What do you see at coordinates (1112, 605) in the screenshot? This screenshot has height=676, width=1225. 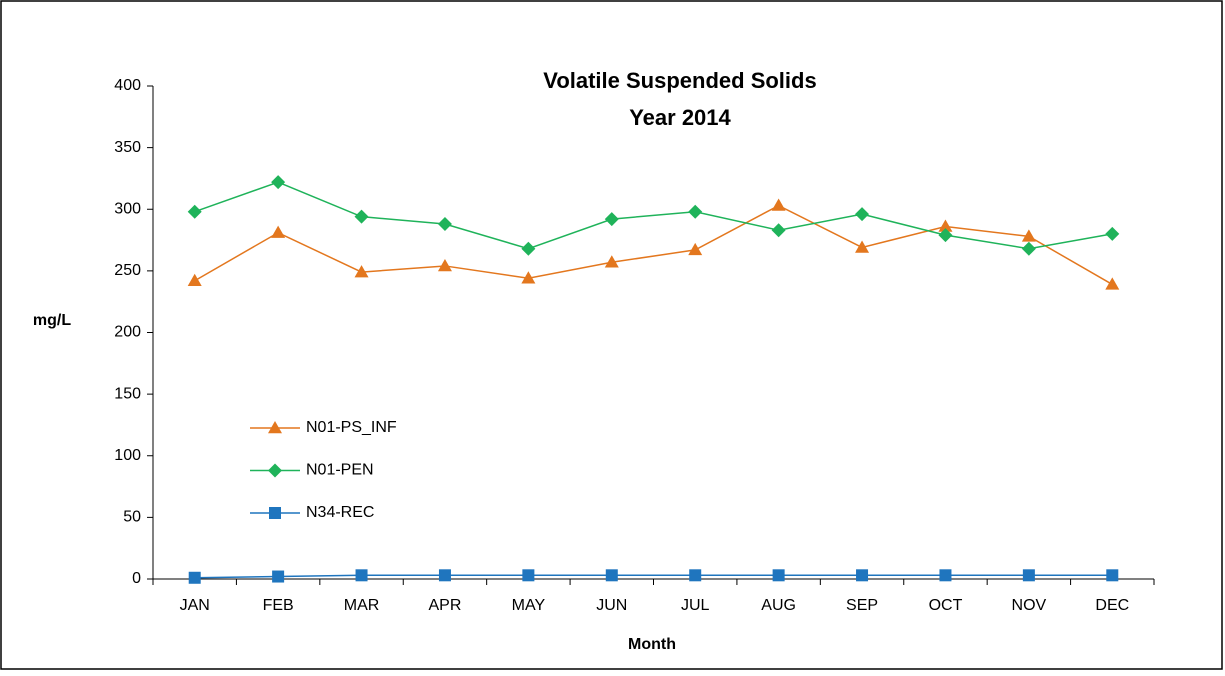 I see `x-tick-label: DEC` at bounding box center [1112, 605].